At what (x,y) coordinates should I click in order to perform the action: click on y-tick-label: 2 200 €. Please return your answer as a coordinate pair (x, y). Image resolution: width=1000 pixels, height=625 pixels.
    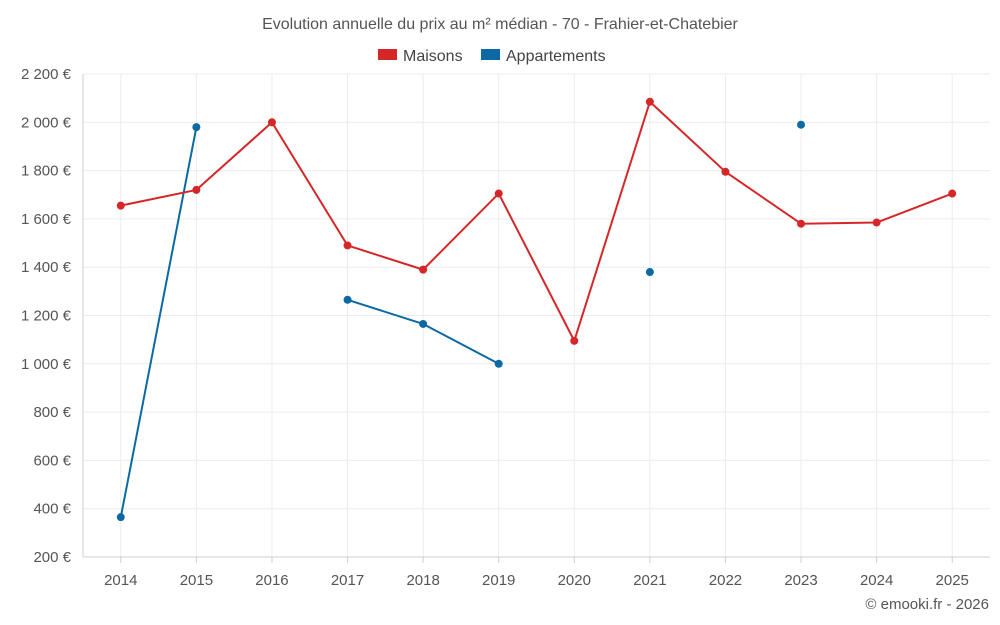
    Looking at the image, I should click on (46, 74).